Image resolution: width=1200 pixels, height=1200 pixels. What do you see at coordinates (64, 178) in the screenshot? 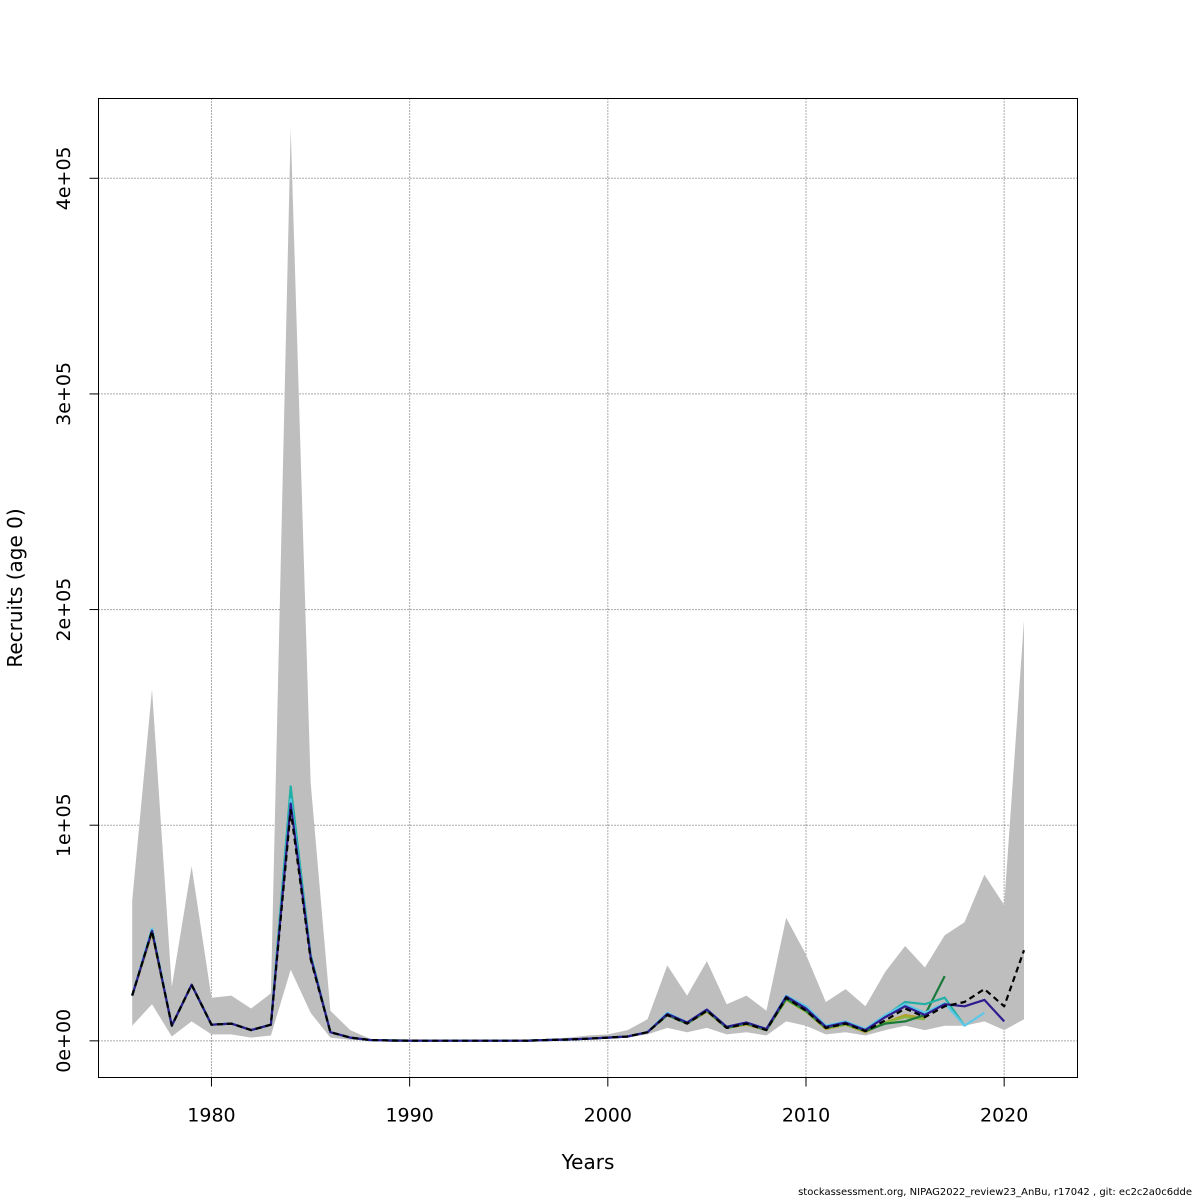
I see `y-tick-label: 4e+05` at bounding box center [64, 178].